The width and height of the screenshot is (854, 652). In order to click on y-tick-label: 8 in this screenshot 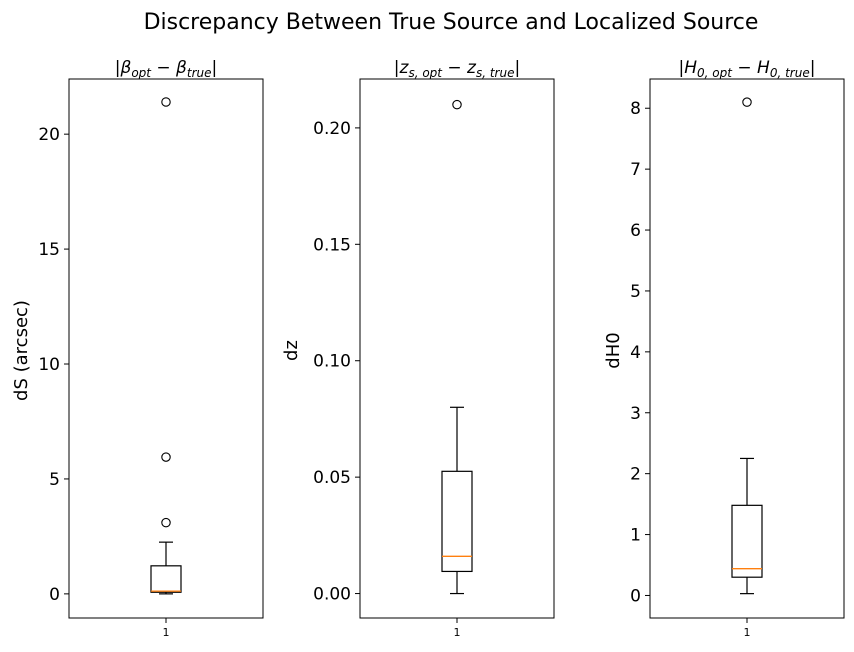, I will do `click(635, 109)`.